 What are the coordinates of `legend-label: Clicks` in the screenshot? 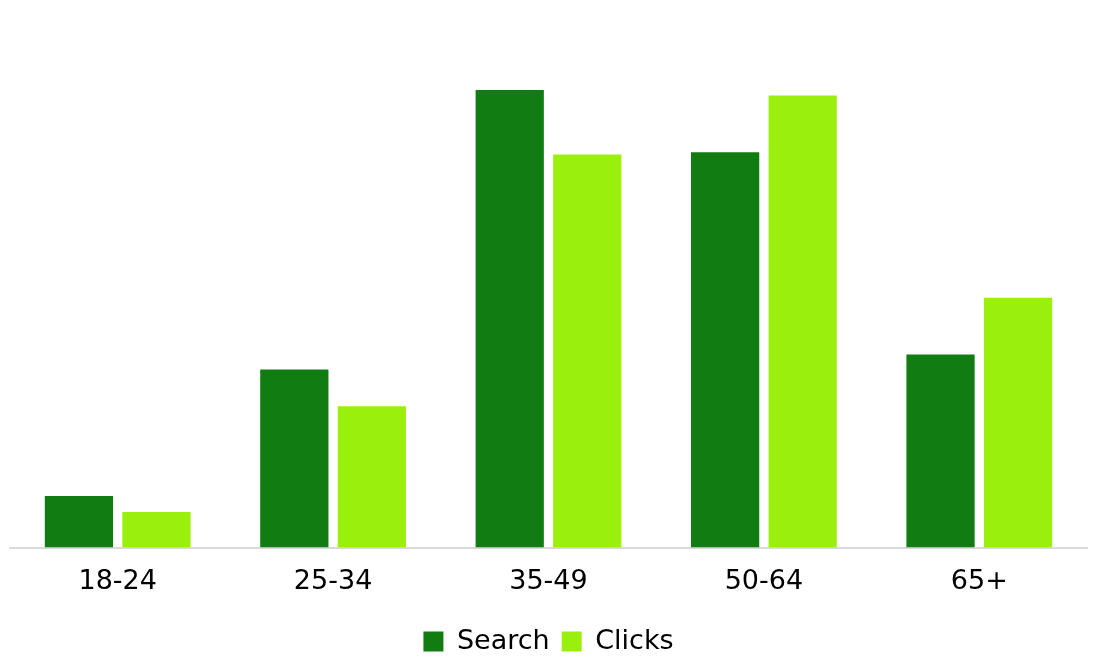 It's located at (634, 639).